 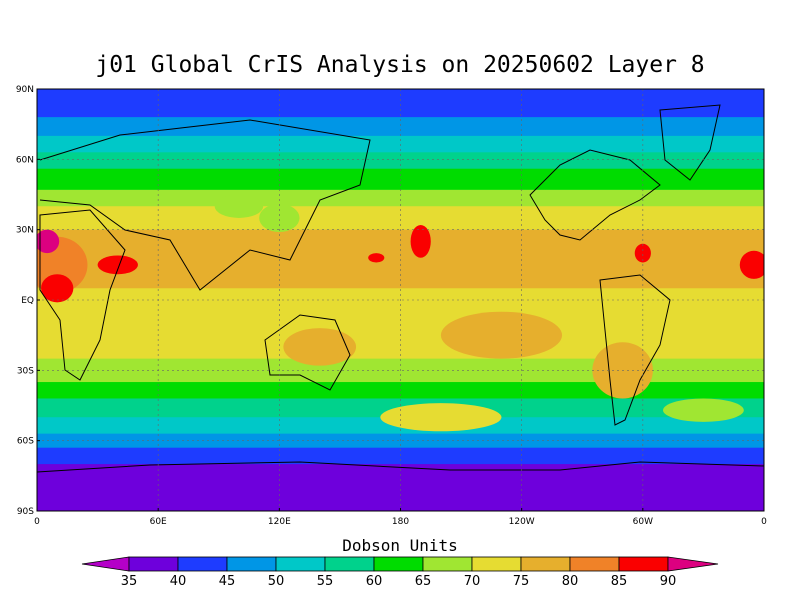 I want to click on coastline-africa, so click(x=82, y=295).